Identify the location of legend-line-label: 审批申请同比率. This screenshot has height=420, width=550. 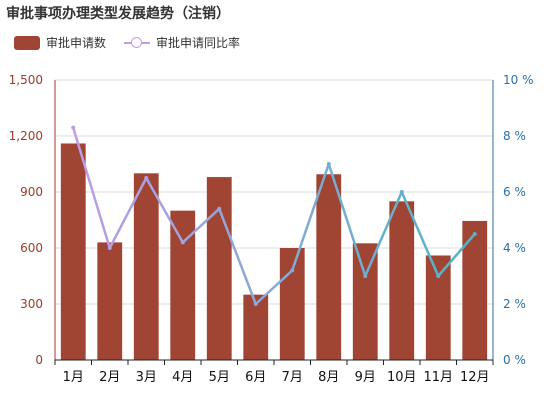
(198, 43).